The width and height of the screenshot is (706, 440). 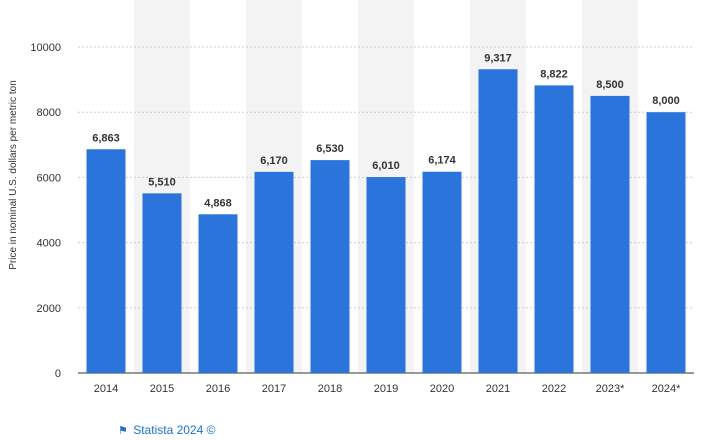 I want to click on data-label: 8,822, so click(x=554, y=74).